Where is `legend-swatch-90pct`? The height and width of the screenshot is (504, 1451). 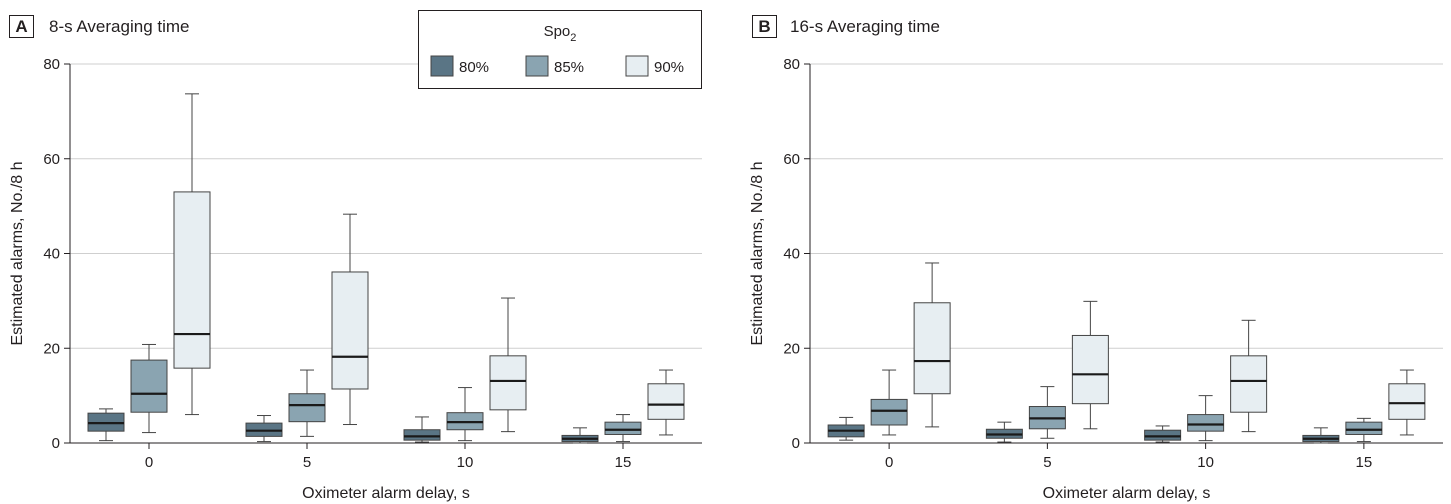 legend-swatch-90pct is located at coordinates (637, 66).